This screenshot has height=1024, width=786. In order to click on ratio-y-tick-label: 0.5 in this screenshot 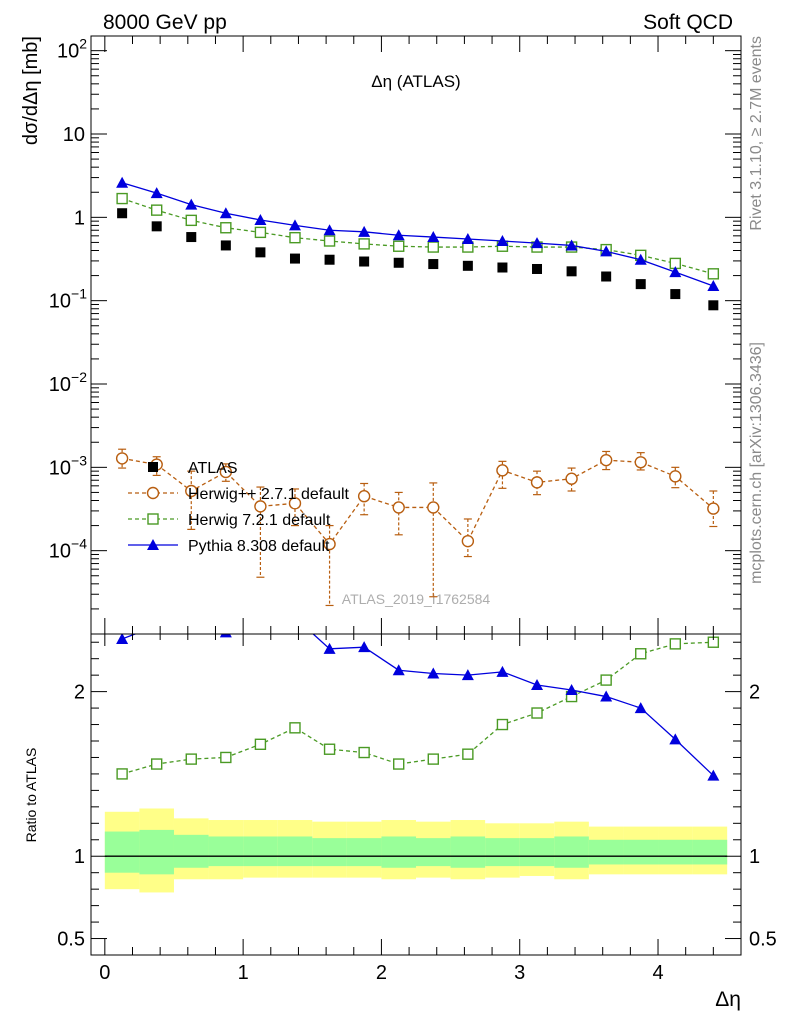, I will do `click(763, 940)`.